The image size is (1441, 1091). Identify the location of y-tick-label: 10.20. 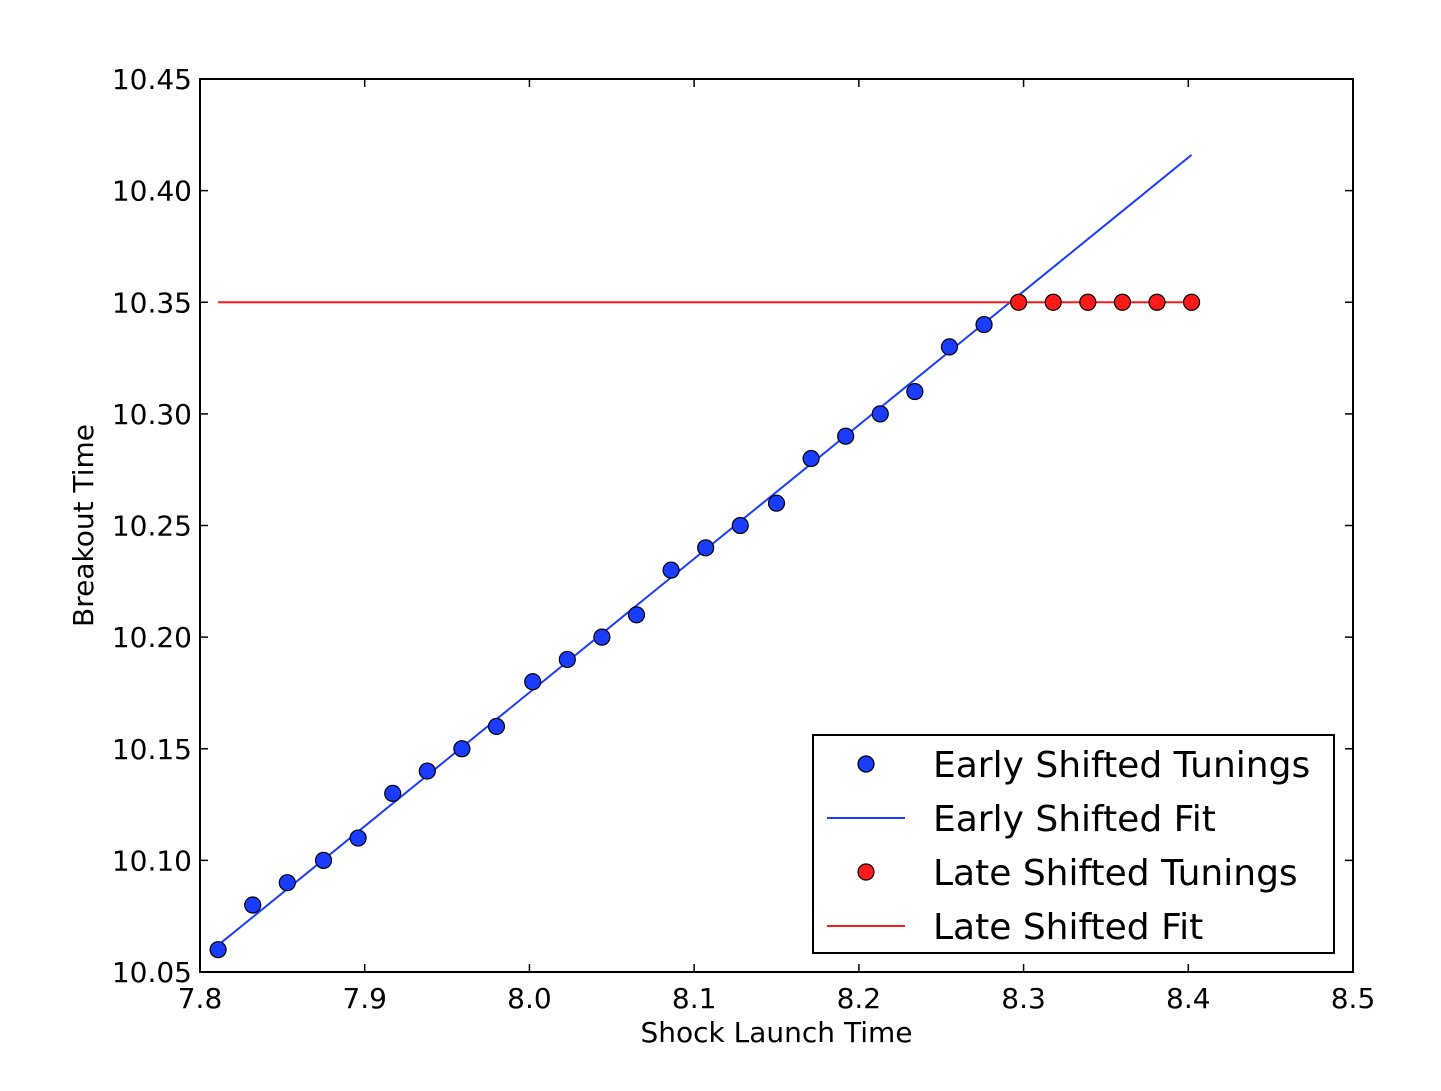
(152, 637).